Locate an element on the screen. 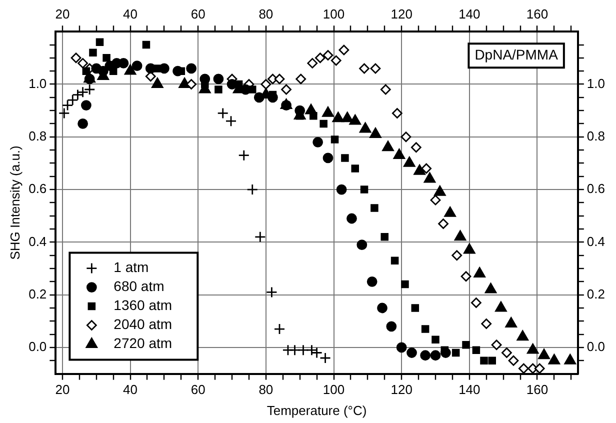 The width and height of the screenshot is (616, 423). y-tick-label: 0.2 is located at coordinates (37, 294).